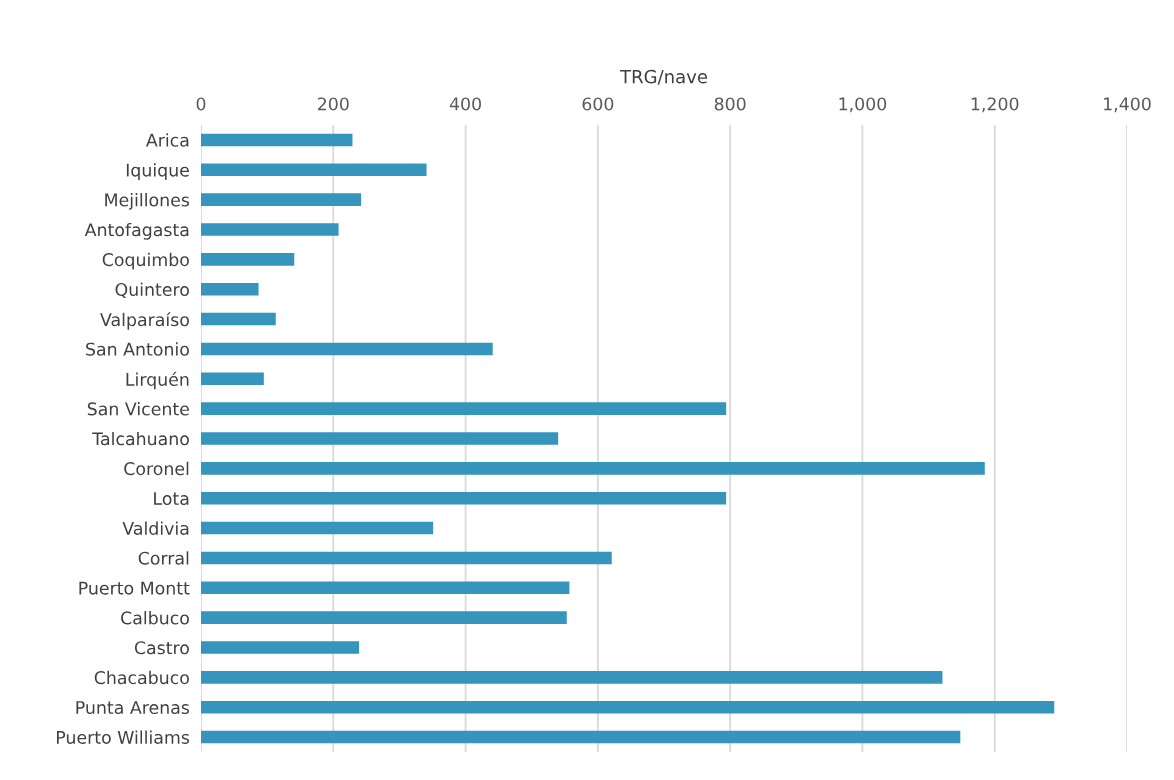 Image resolution: width=1174 pixels, height=780 pixels. What do you see at coordinates (155, 528) in the screenshot?
I see `y-tick-label: Valdivia` at bounding box center [155, 528].